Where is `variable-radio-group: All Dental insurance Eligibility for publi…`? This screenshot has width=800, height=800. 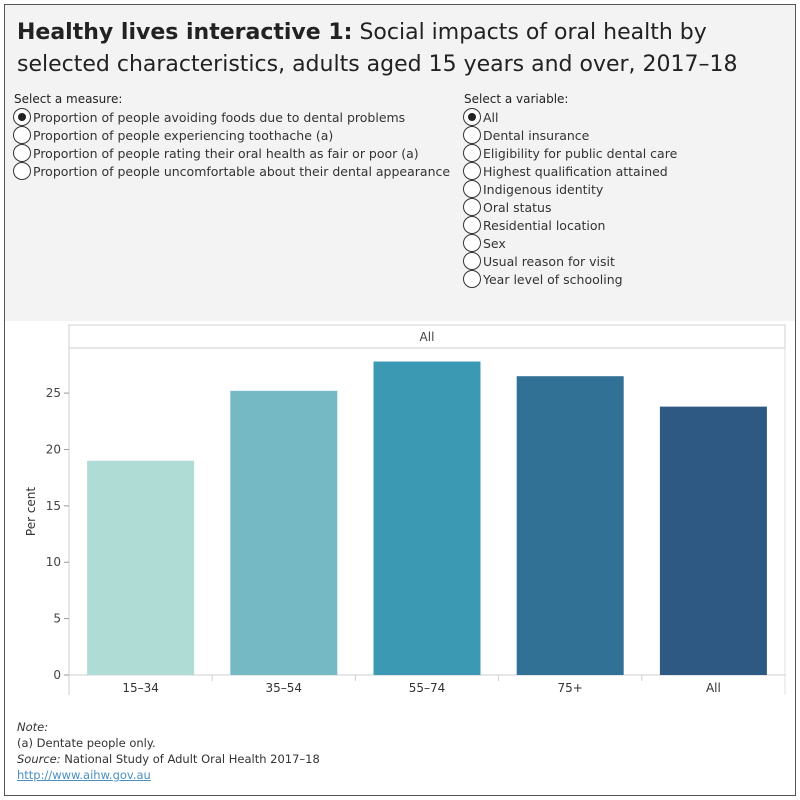 variable-radio-group: All Dental insurance Eligibility for publi… is located at coordinates (570, 198).